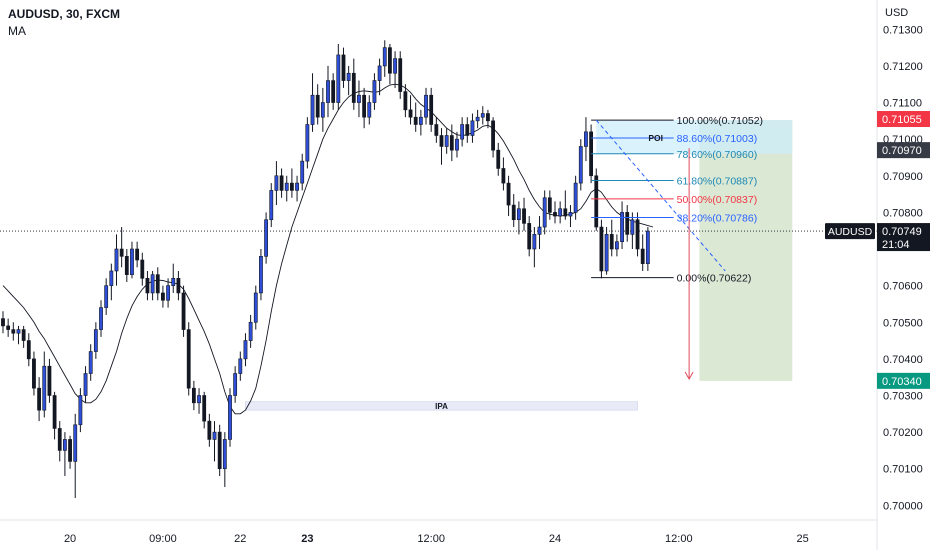 The image size is (932, 550). I want to click on fib-level-label: 78.60%(0.70960), so click(717, 155).